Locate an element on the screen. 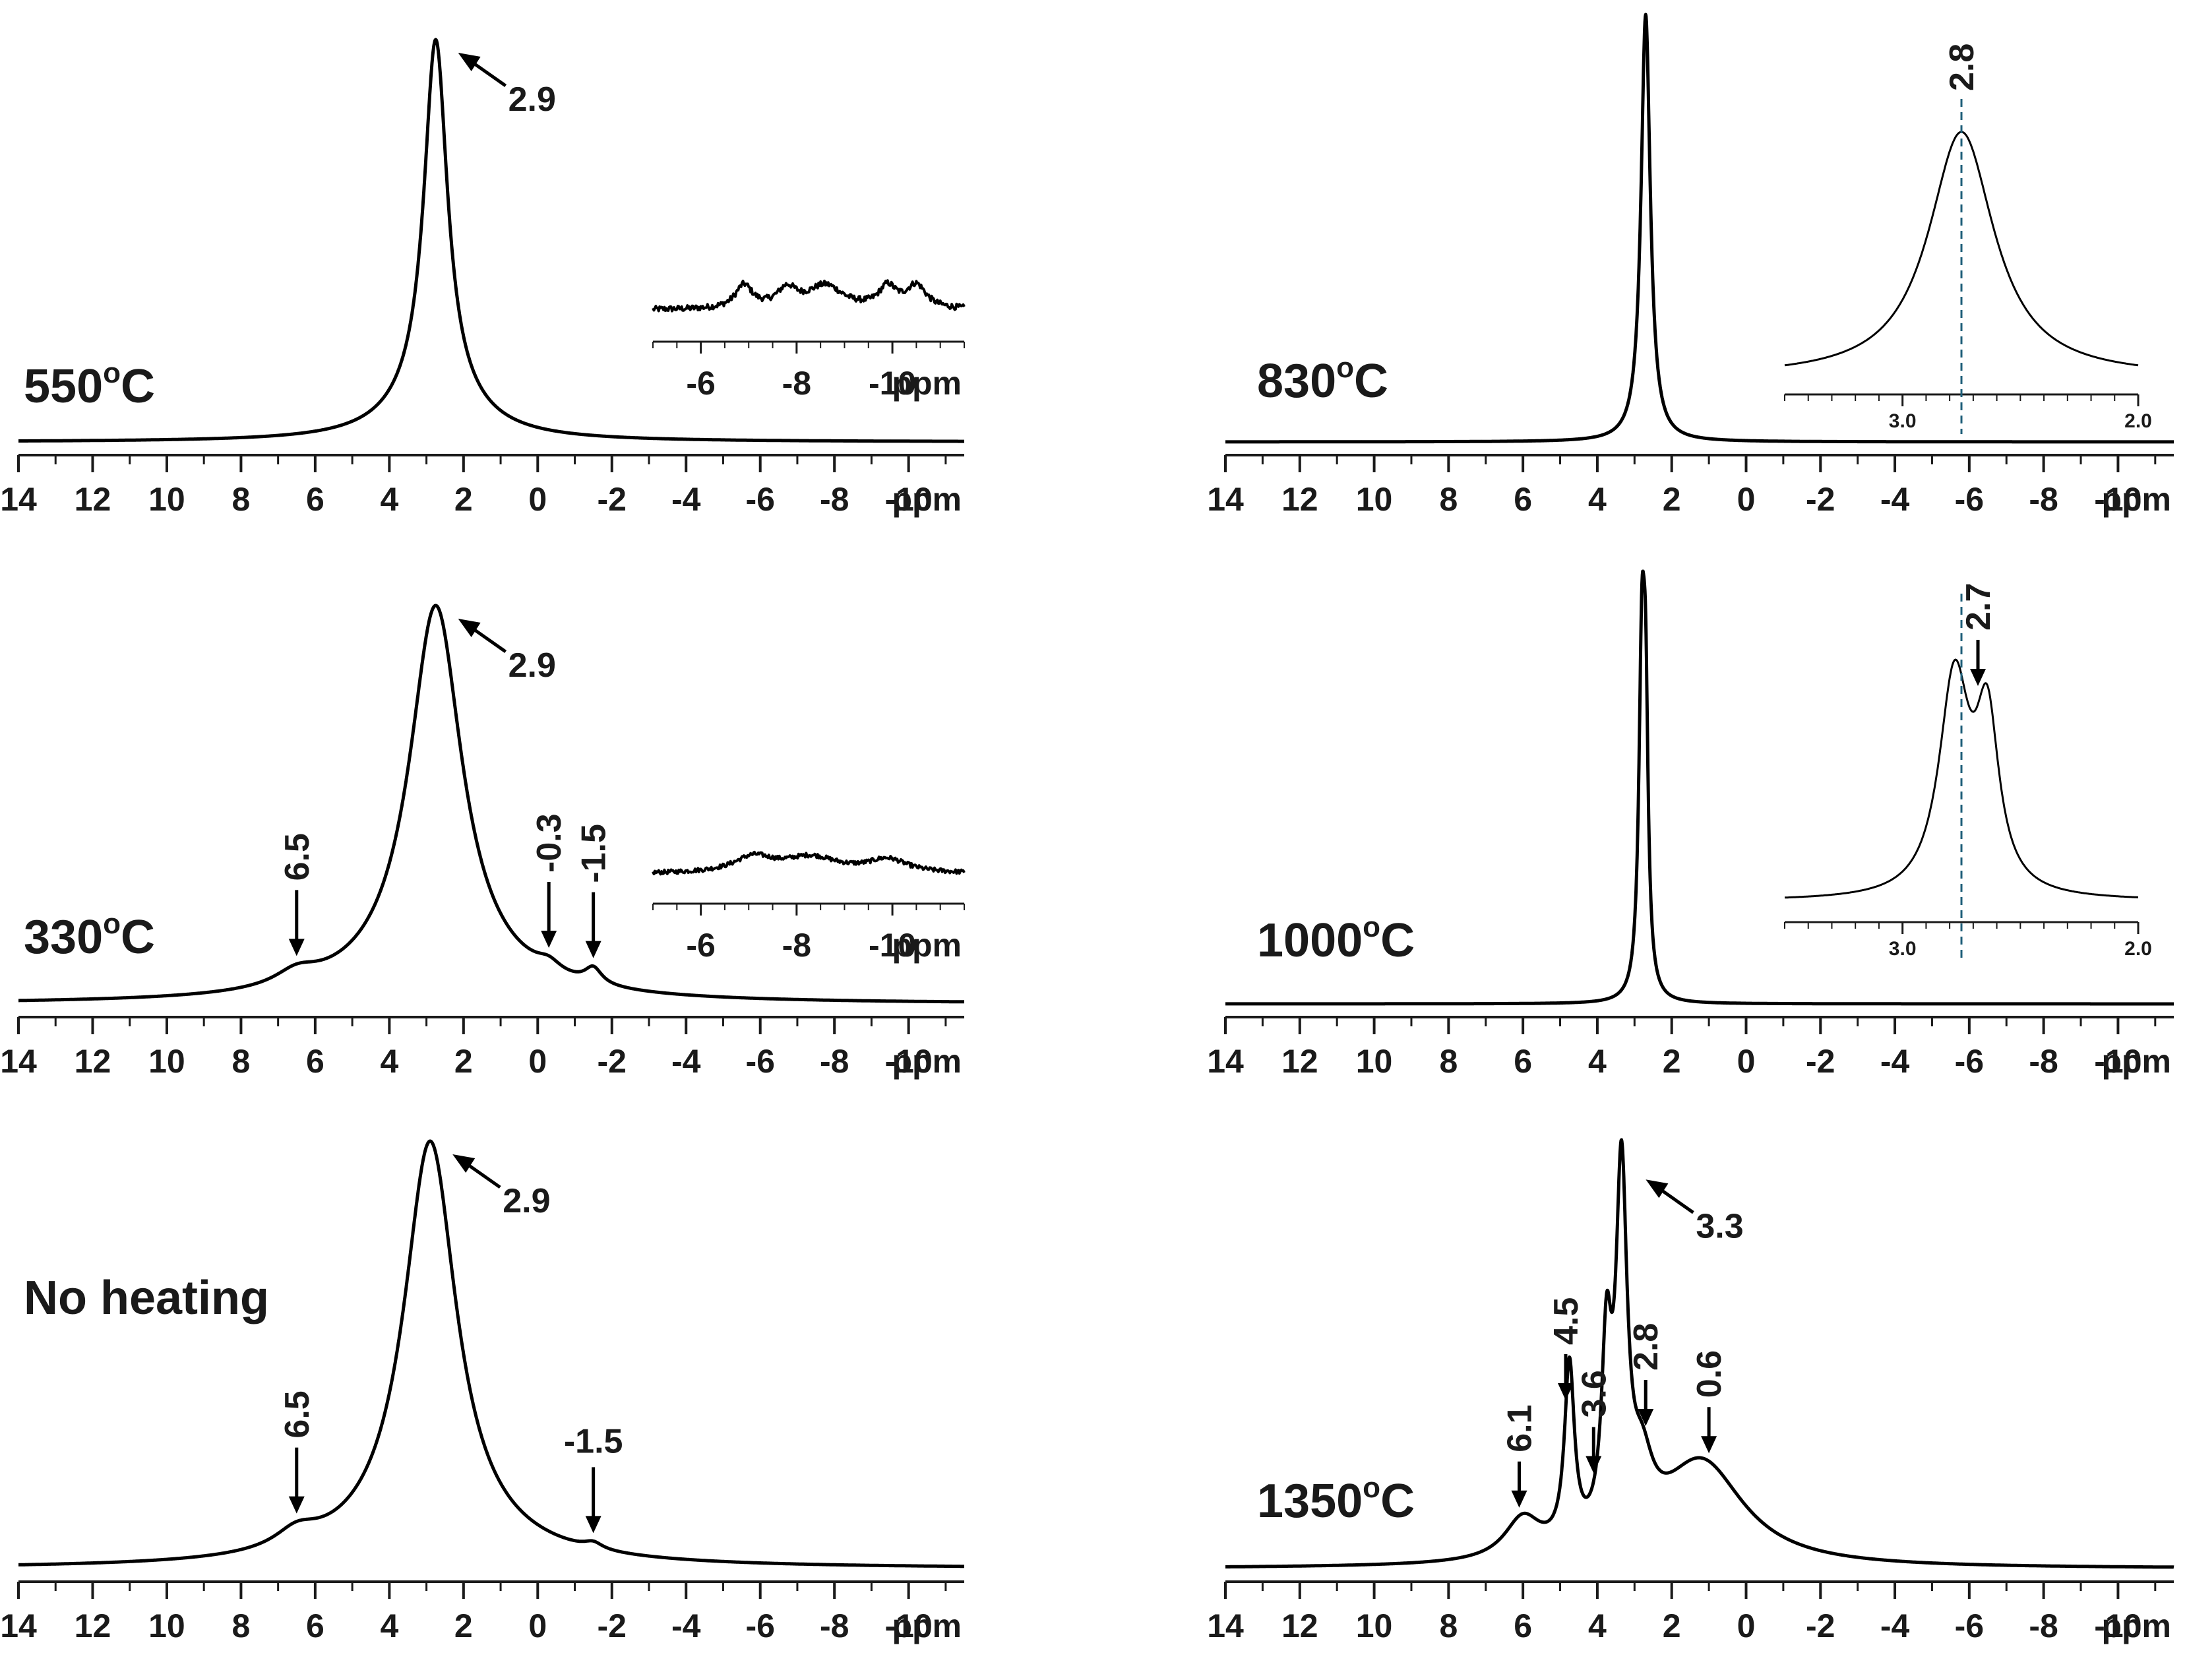 This screenshot has width=2187, height=1680. annotation-label: 0.6 is located at coordinates (1709, 1374).